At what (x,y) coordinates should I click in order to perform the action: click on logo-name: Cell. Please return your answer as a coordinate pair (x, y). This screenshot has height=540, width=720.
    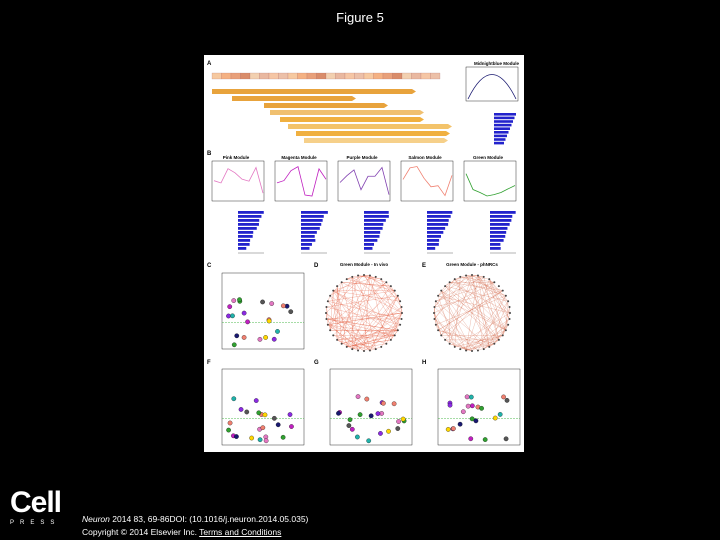
    Looking at the image, I should click on (36, 502).